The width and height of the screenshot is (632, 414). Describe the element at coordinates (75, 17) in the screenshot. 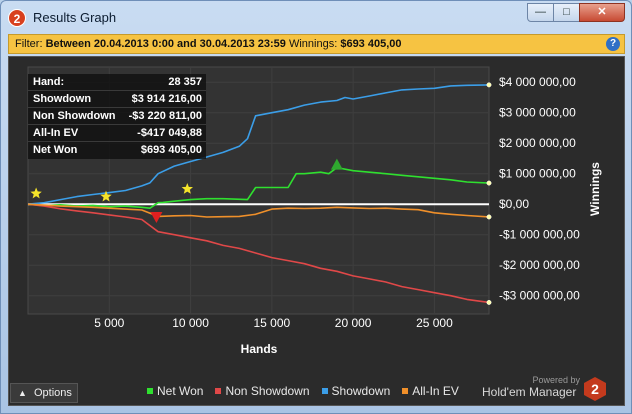

I see `window-title: Results Graph` at that location.